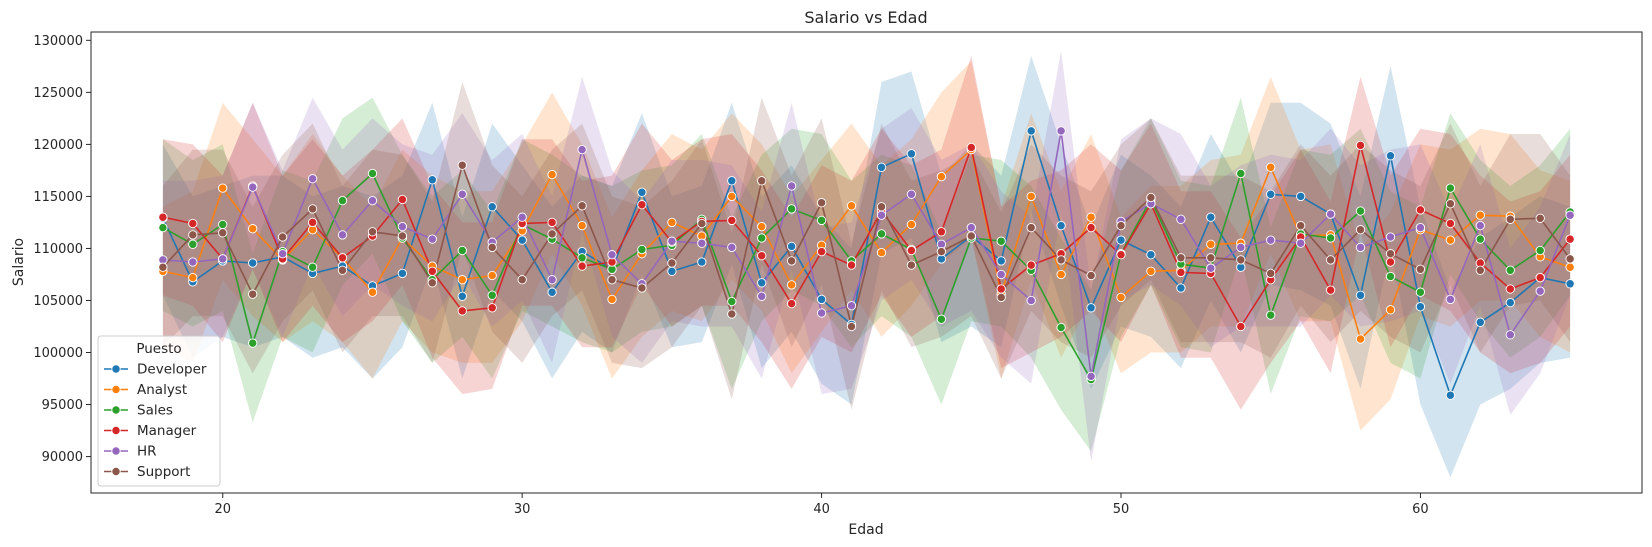  I want to click on y-axis-label: Salario, so click(19, 262).